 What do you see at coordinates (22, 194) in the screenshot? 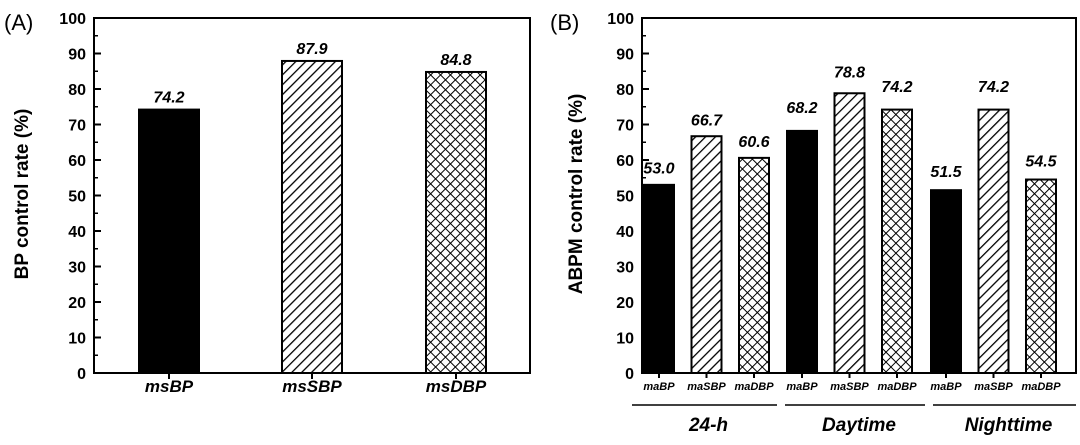
I see `panel-a-y-axis-label: BP control rate (%)` at bounding box center [22, 194].